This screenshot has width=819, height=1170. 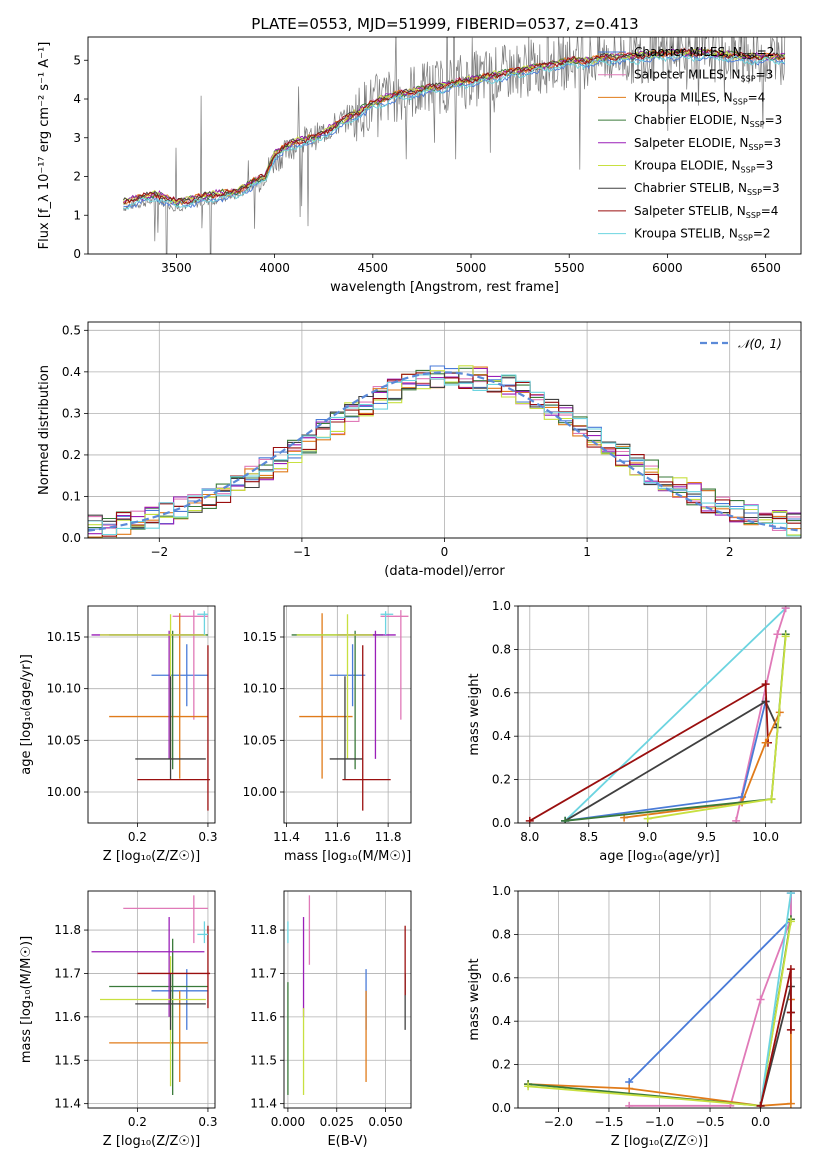 I want to click on legend-label: Salpeter ELODIE, NSSP=3, so click(x=707, y=144).